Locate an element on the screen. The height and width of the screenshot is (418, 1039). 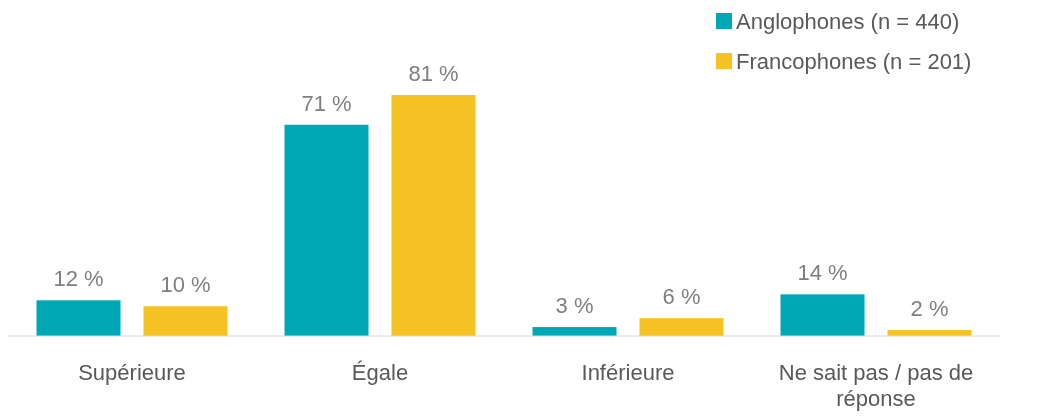
x-tick-label: Égale is located at coordinates (380, 372).